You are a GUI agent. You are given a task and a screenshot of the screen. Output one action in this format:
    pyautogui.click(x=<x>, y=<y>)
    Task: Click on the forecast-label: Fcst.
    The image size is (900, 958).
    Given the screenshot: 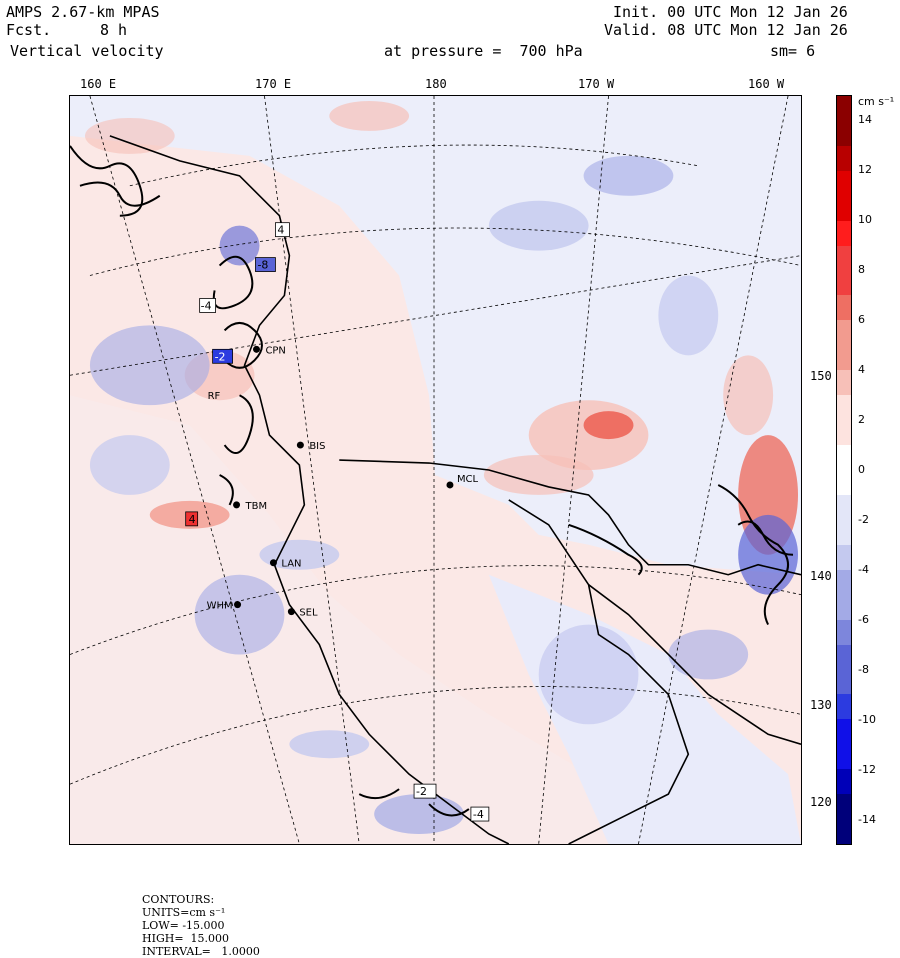 What is the action you would take?
    pyautogui.click(x=29, y=30)
    